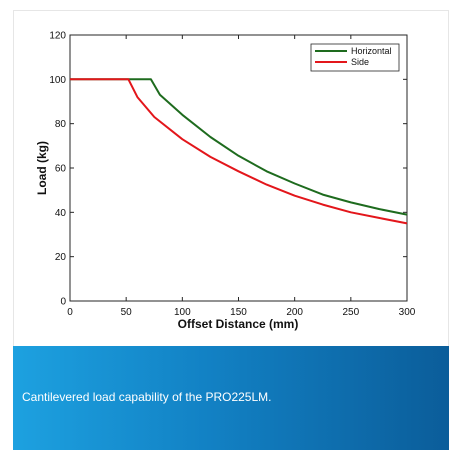 This screenshot has height=458, width=461. What do you see at coordinates (63, 302) in the screenshot?
I see `y-tick-label: 0` at bounding box center [63, 302].